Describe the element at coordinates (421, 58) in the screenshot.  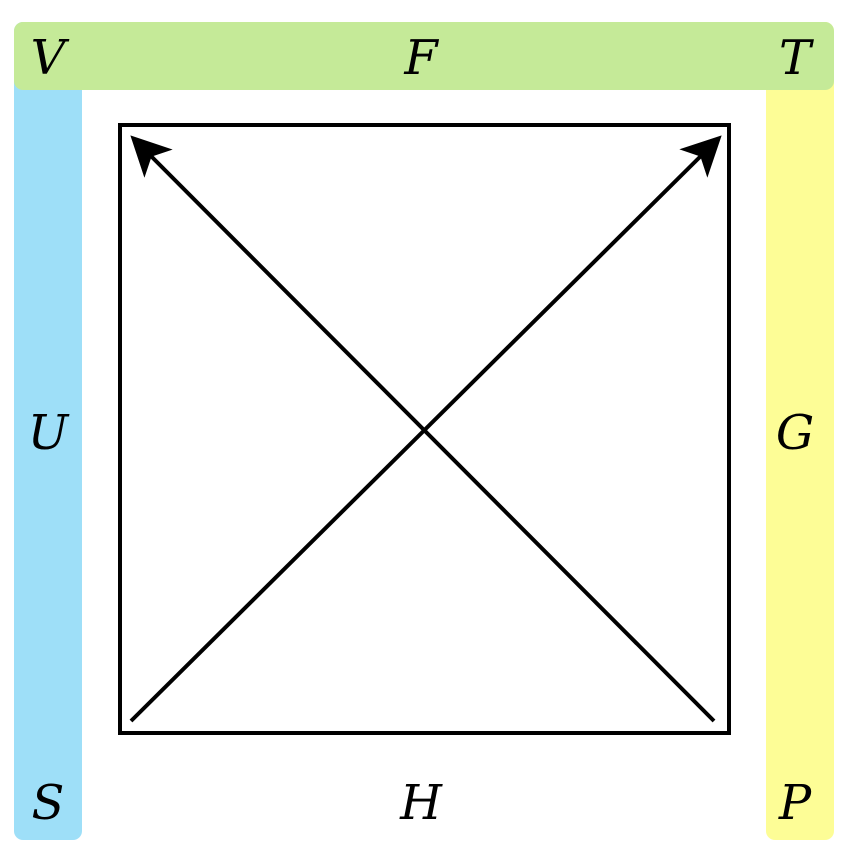
I see `label-top-center: F` at that location.